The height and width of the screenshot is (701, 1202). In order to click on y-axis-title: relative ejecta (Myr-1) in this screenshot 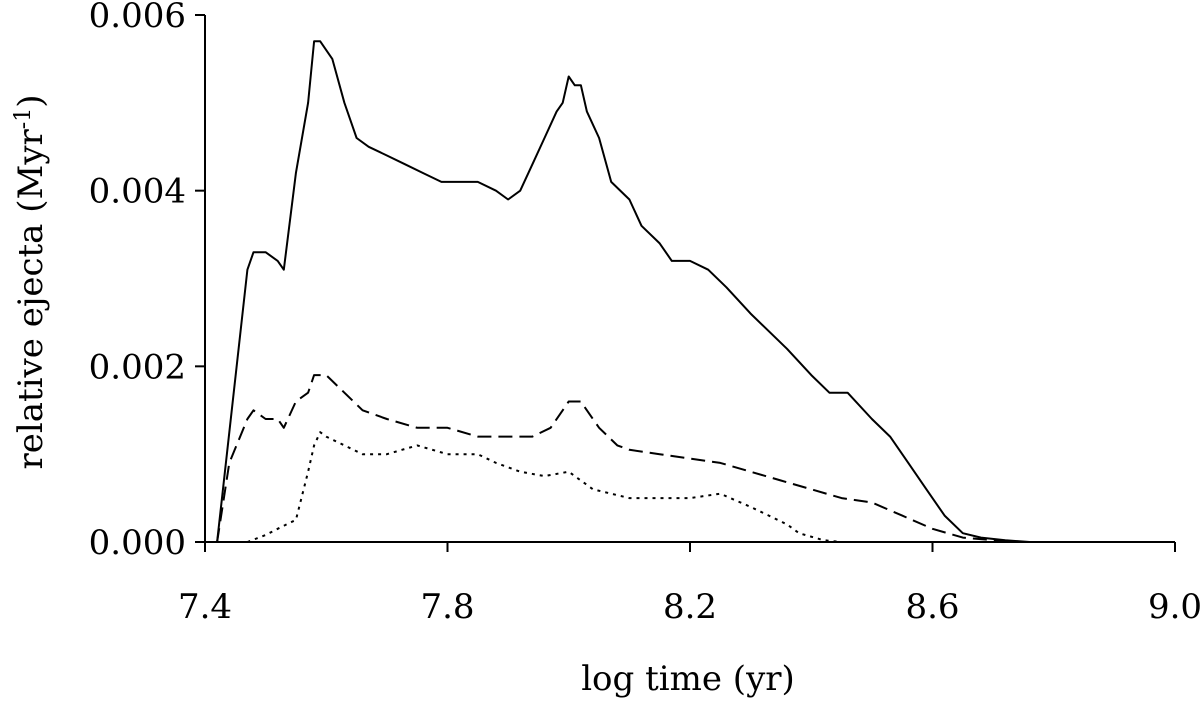, I will do `click(31, 281)`.